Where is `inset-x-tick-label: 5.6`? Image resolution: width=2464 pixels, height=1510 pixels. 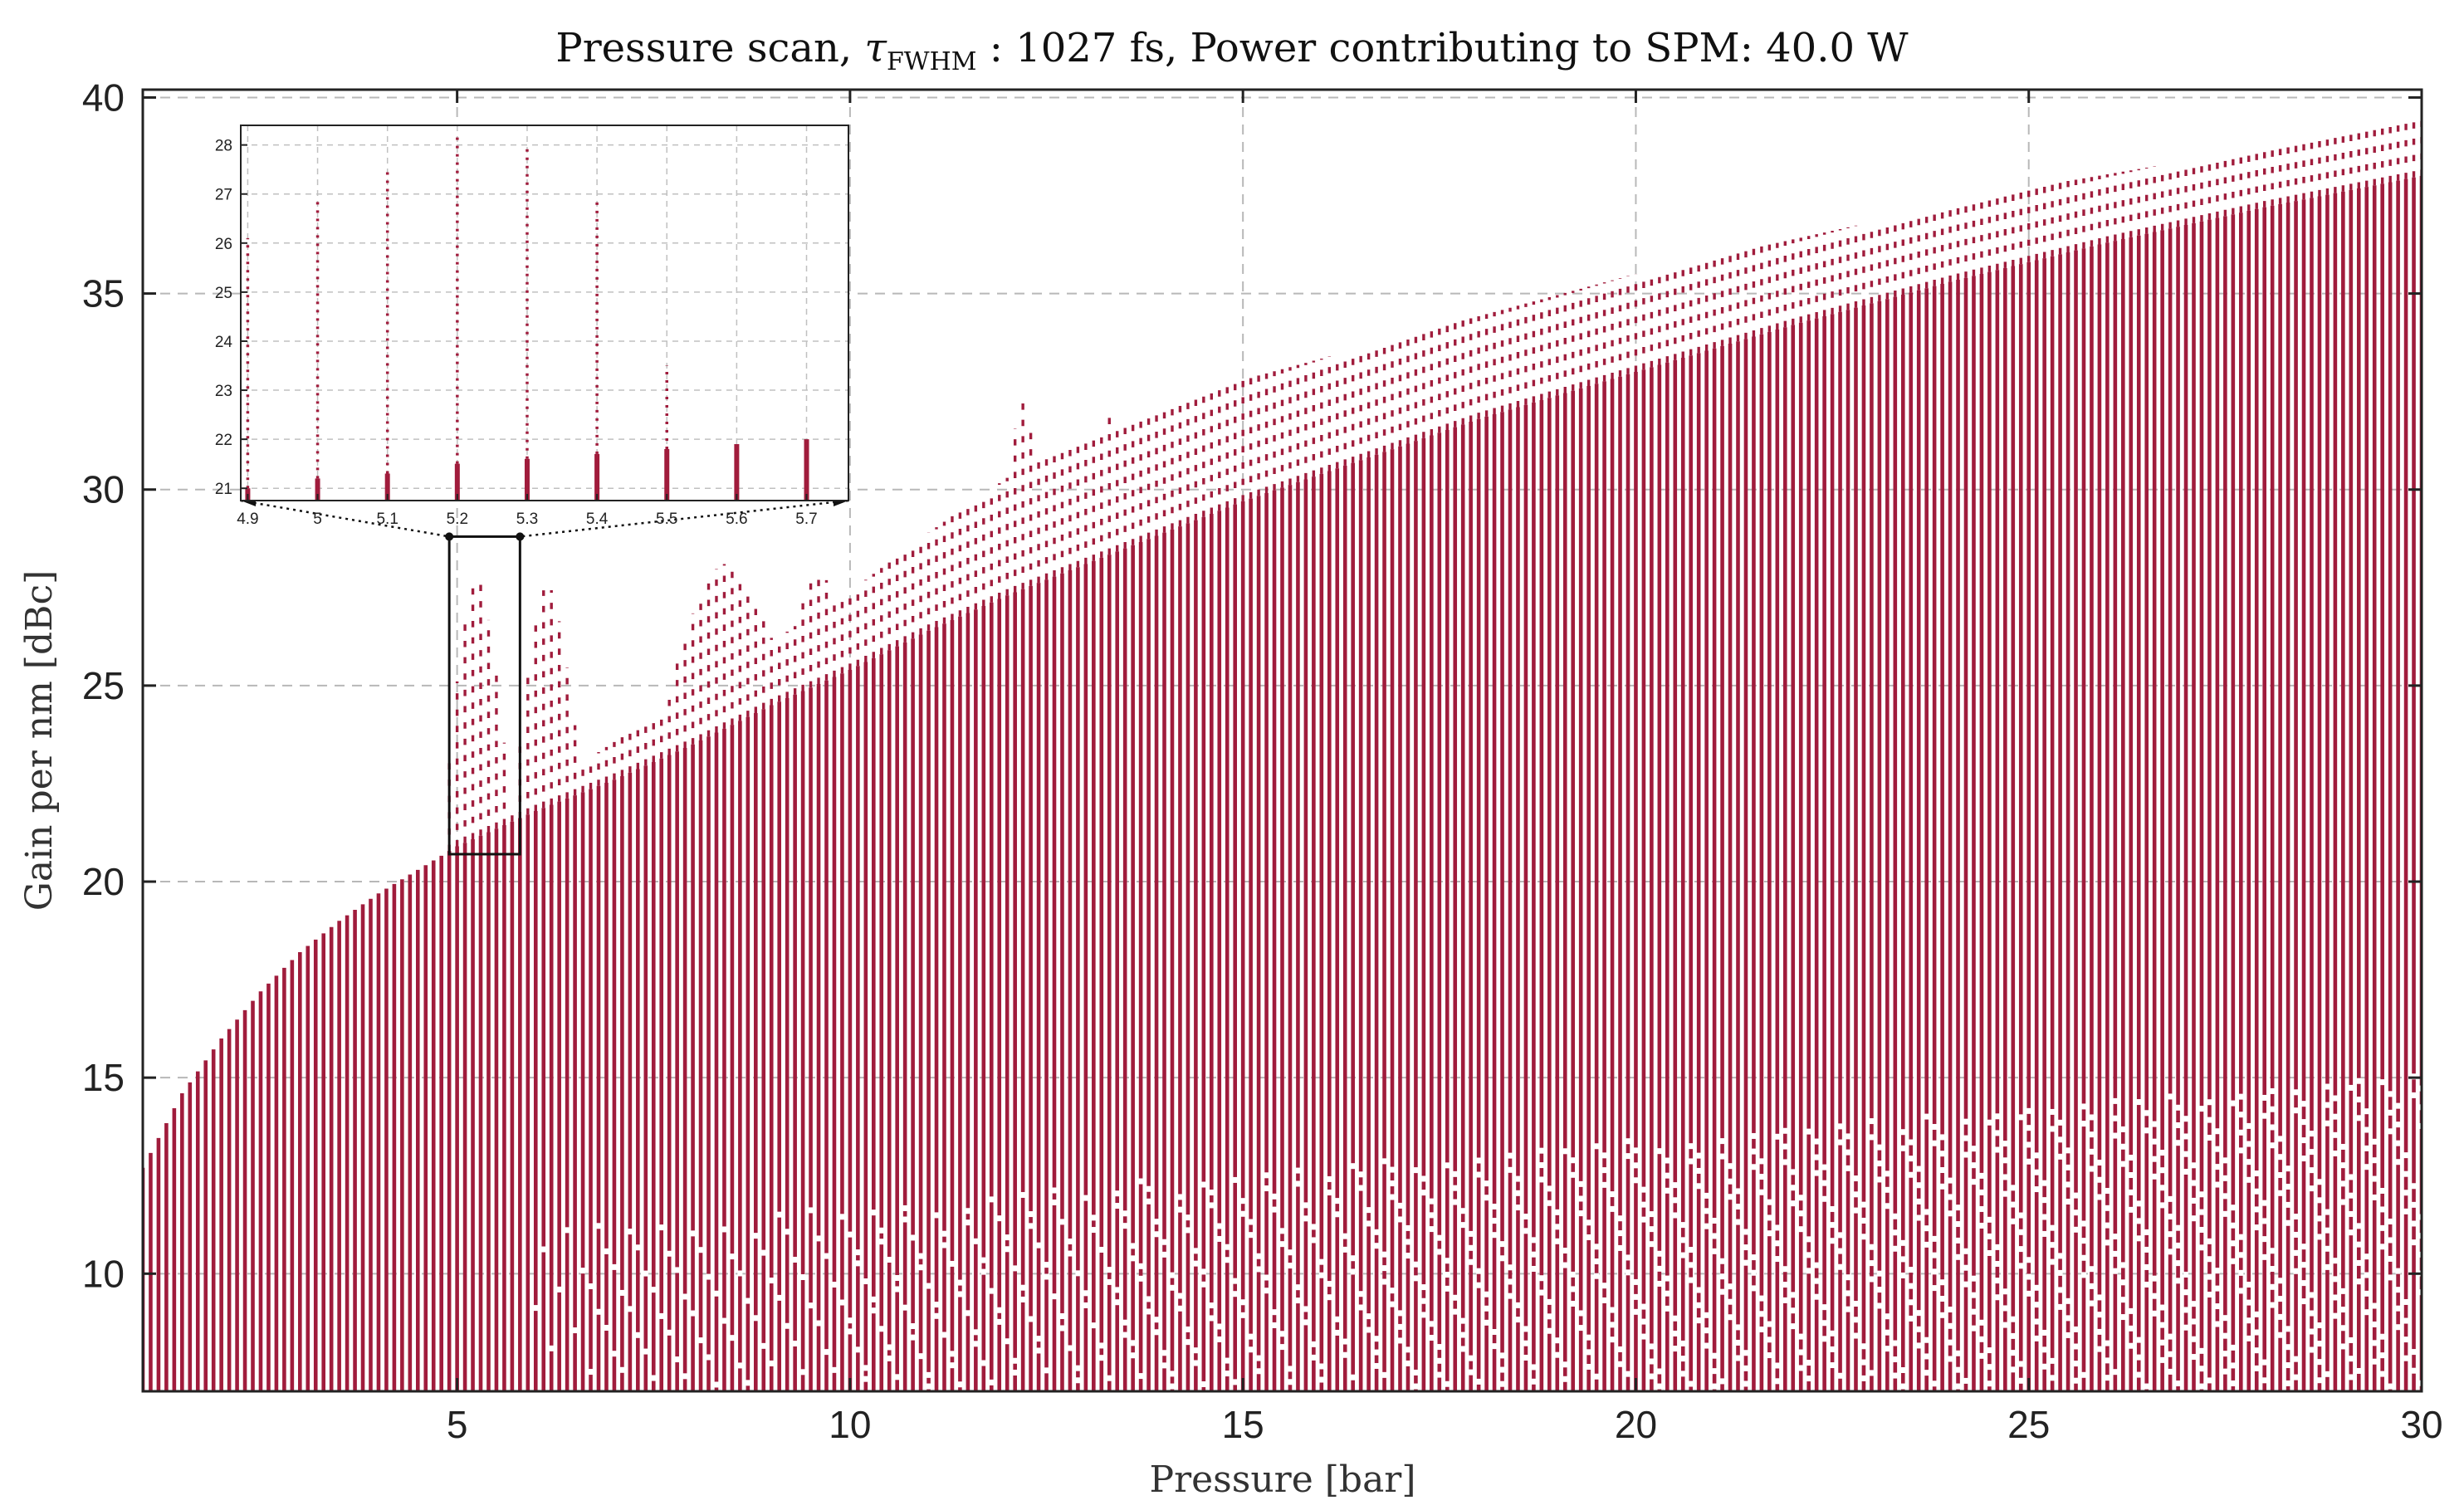 inset-x-tick-label: 5.6 is located at coordinates (736, 519).